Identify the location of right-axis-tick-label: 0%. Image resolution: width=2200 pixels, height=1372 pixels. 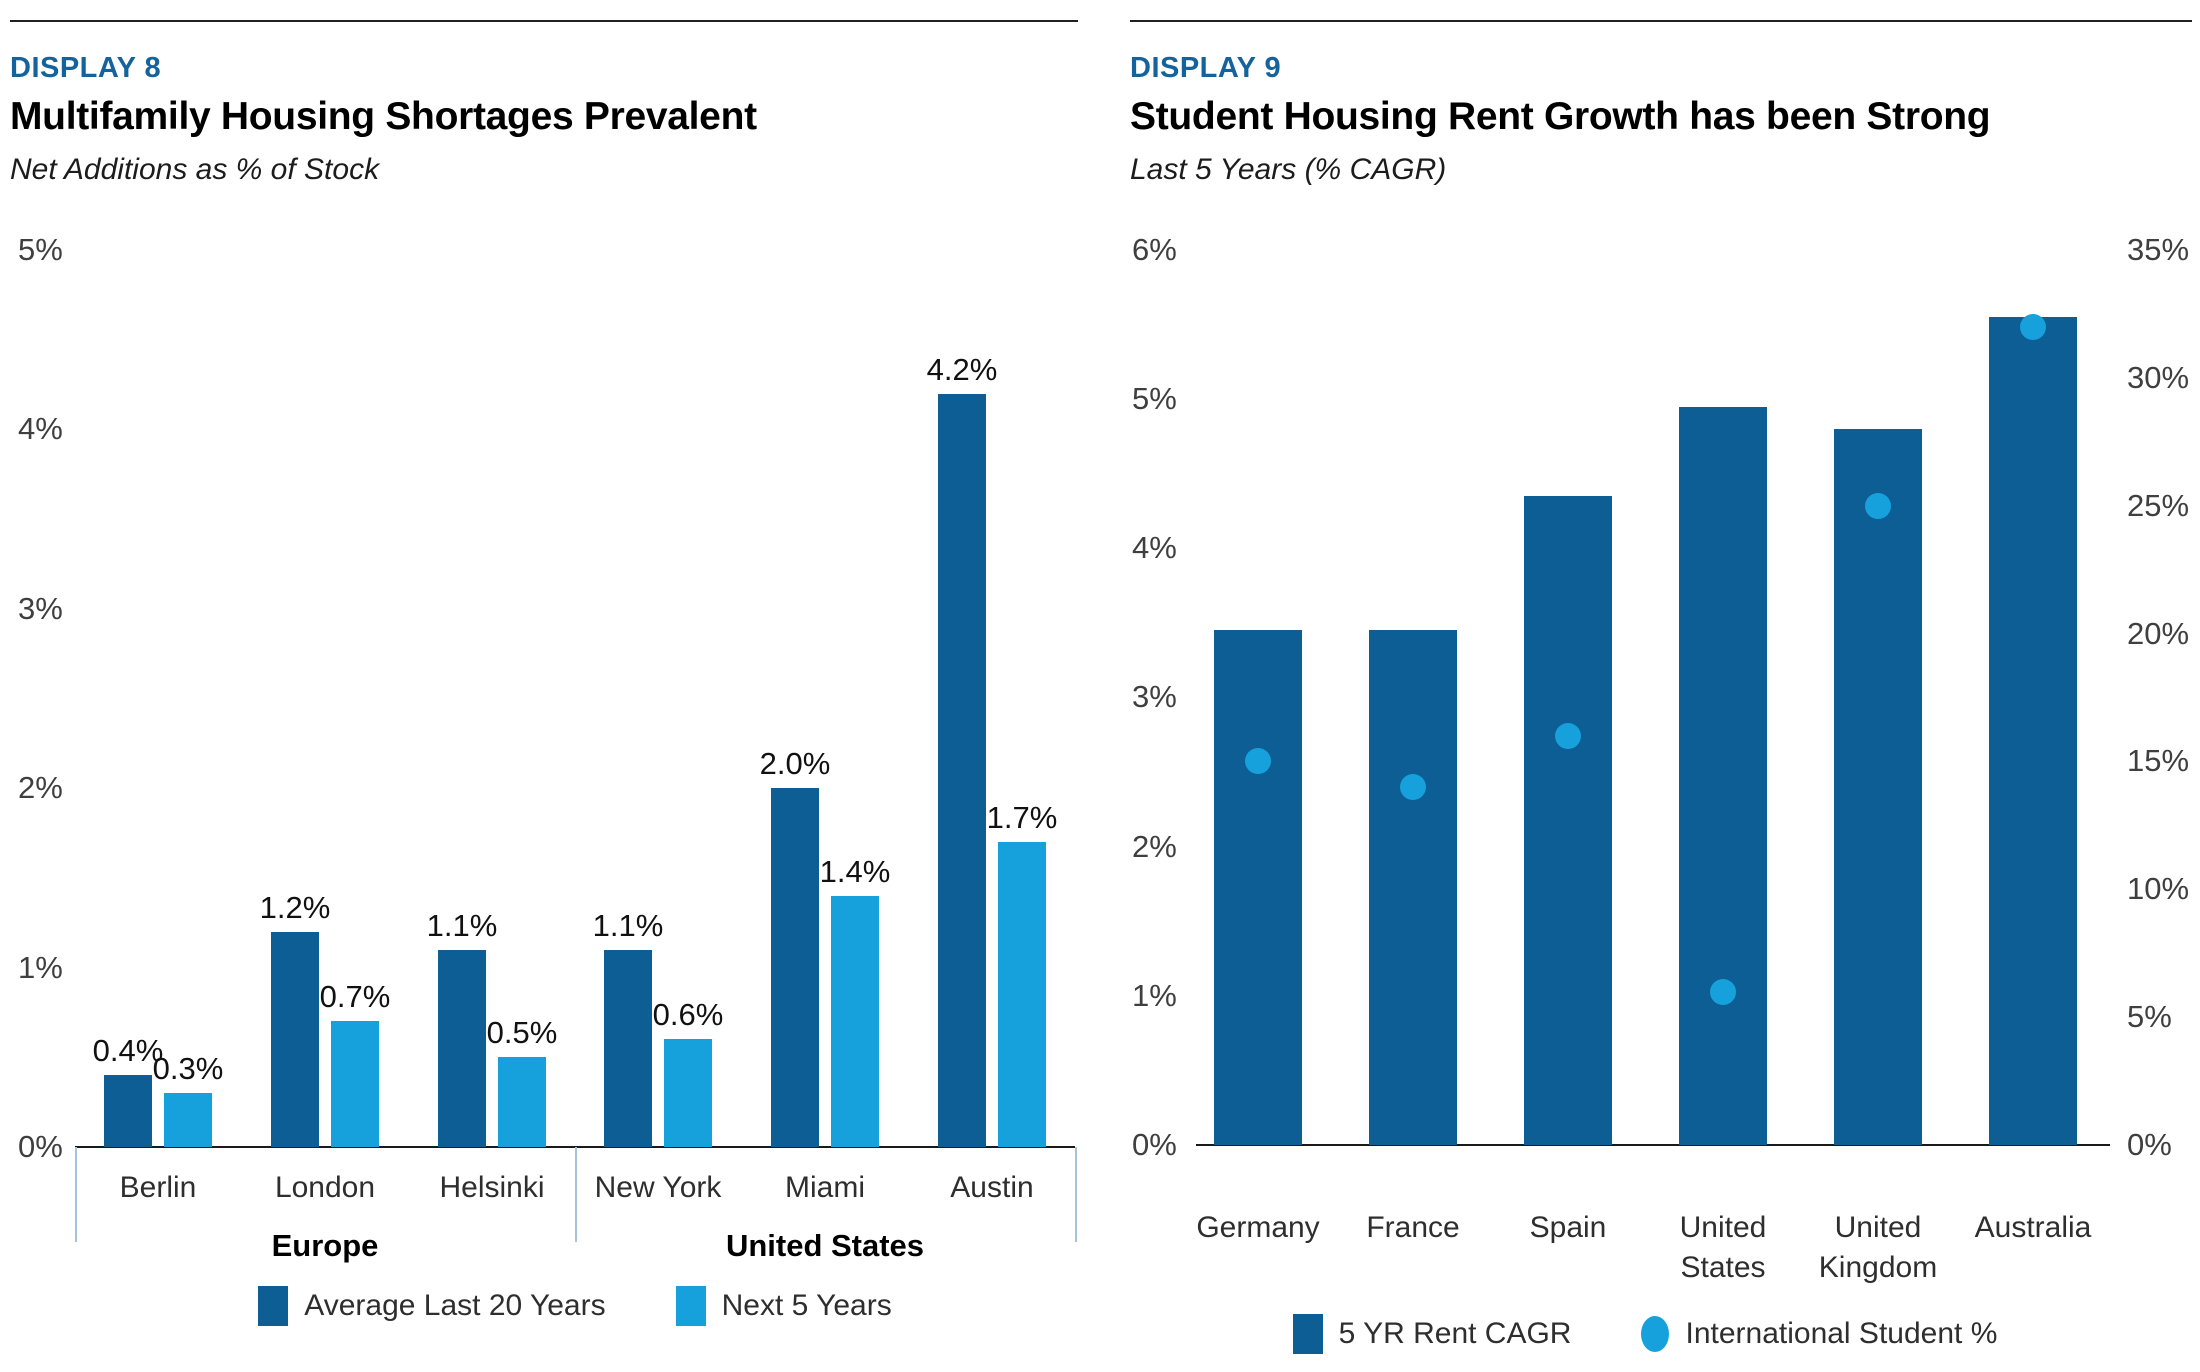
(2149, 1144).